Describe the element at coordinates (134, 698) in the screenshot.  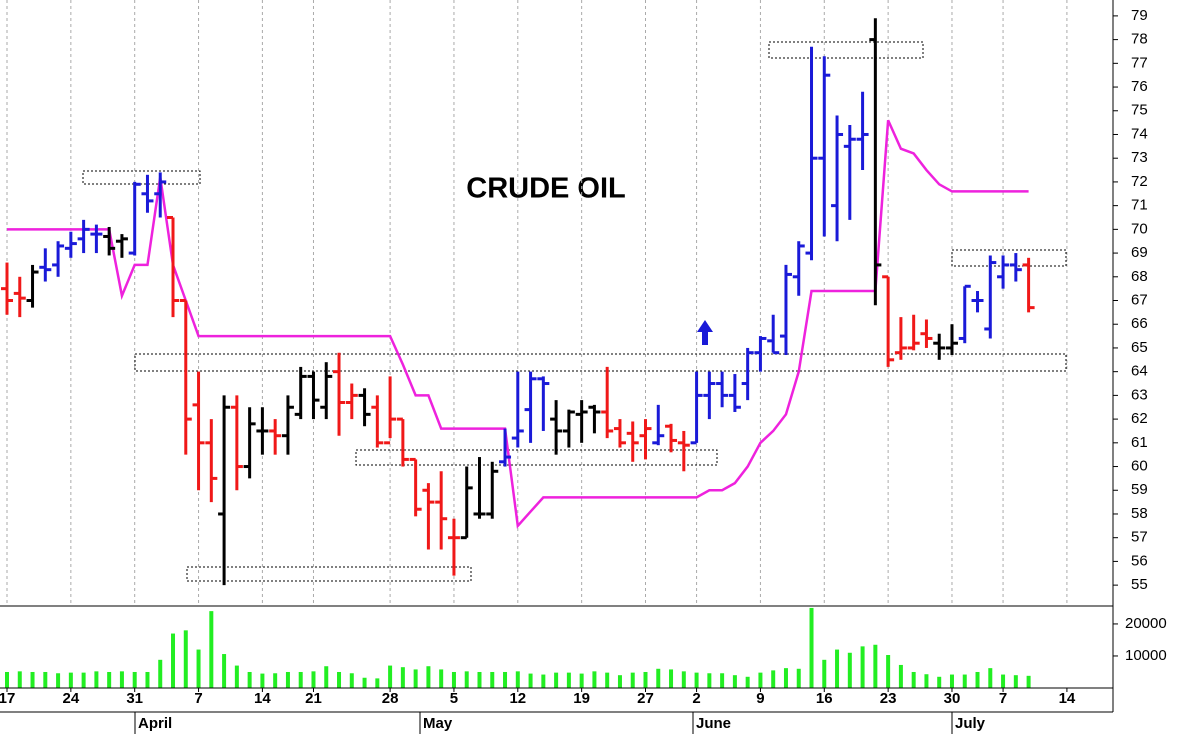
I see `x-tick-label: 31` at that location.